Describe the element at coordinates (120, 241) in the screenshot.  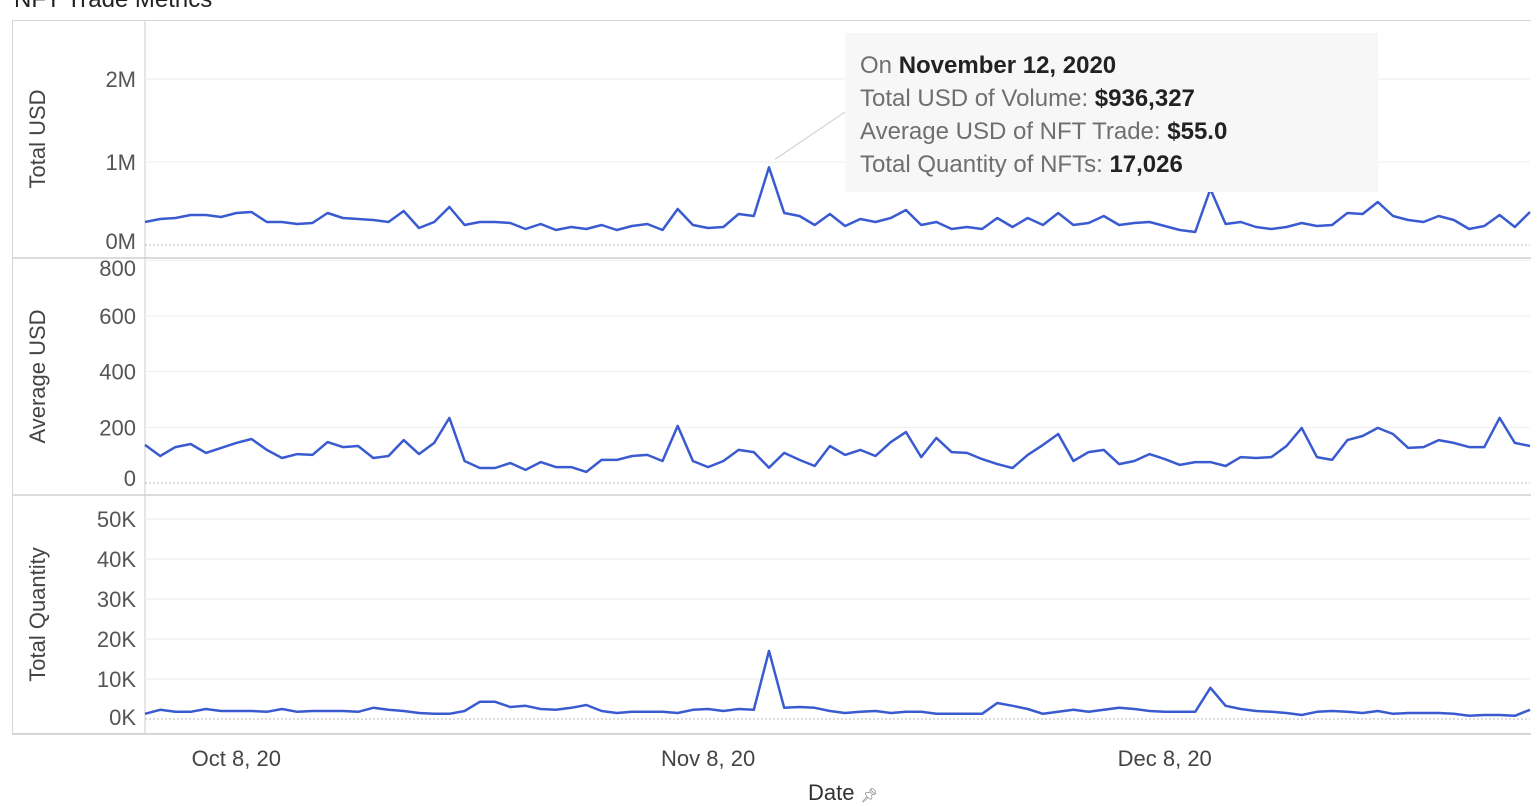
I see `y-tick-label: 0M` at that location.